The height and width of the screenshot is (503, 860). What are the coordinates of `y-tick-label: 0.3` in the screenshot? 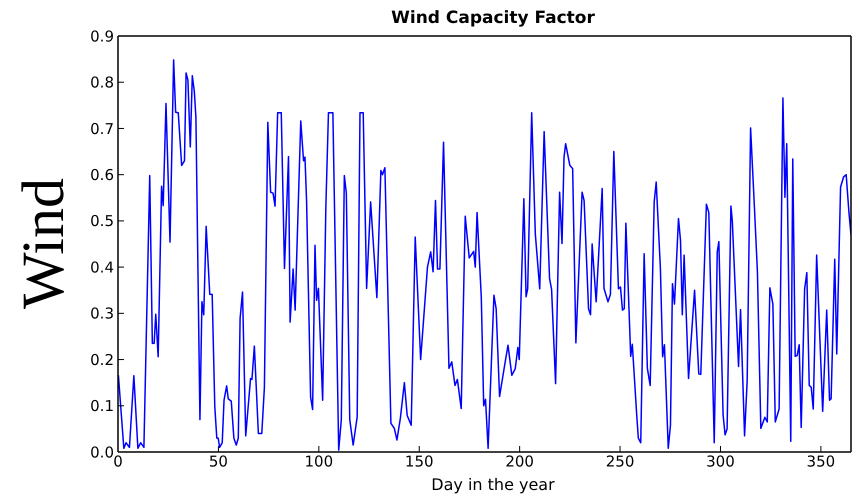 It's located at (102, 313).